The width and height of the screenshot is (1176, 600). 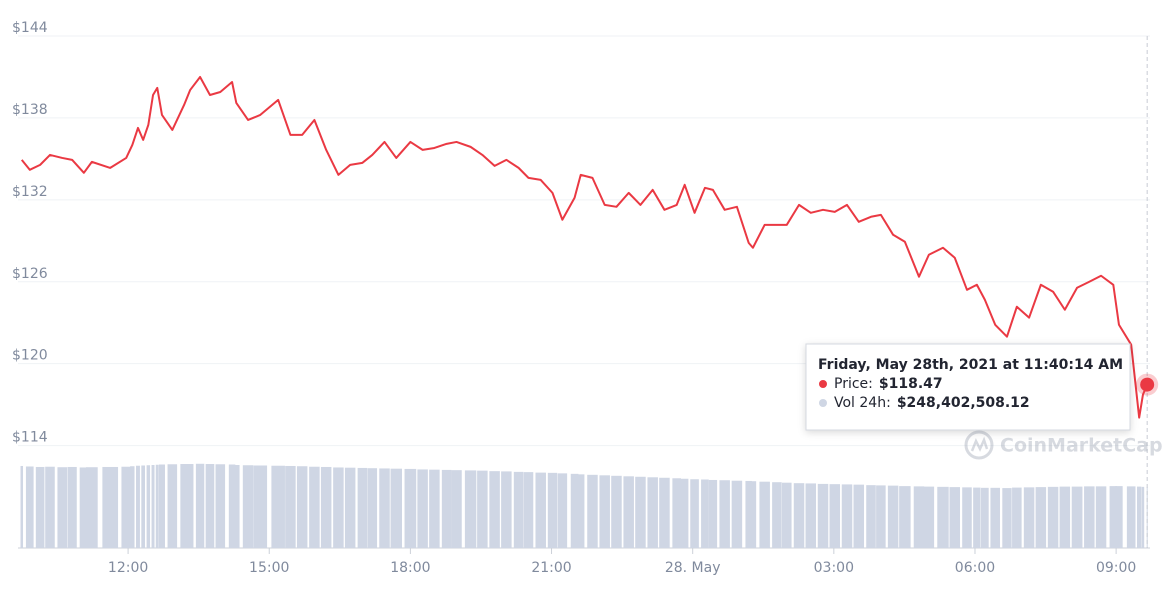 I want to click on tooltip-value: $118.47, so click(x=911, y=384).